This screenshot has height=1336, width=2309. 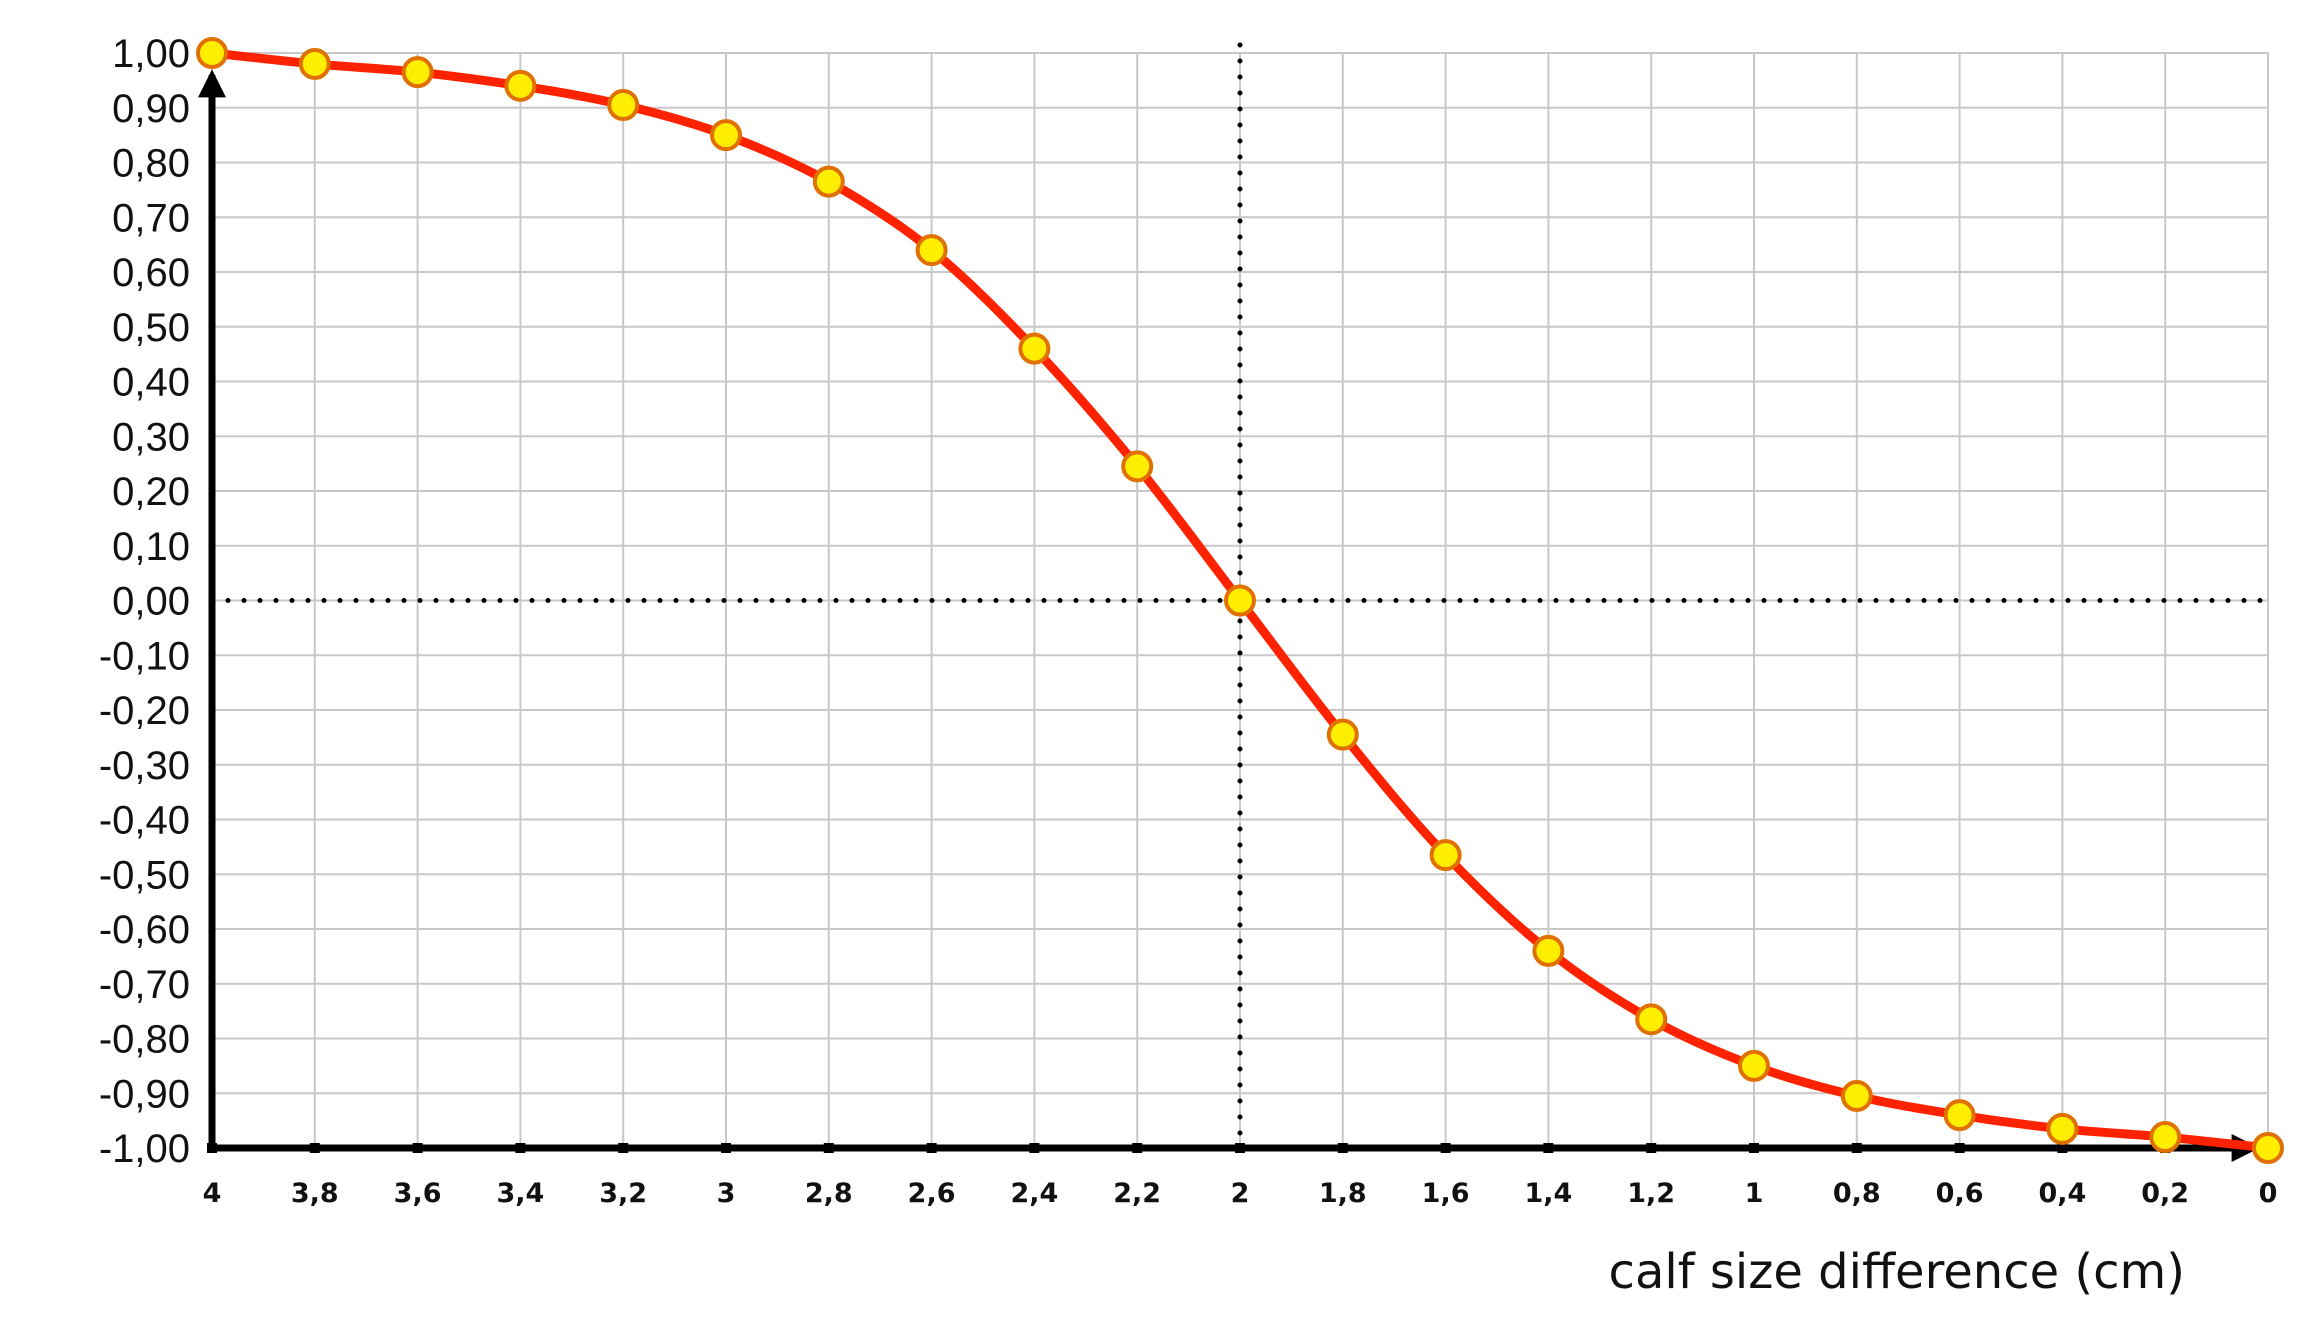 I want to click on x-tick-label: 2,4, so click(x=1034, y=1193).